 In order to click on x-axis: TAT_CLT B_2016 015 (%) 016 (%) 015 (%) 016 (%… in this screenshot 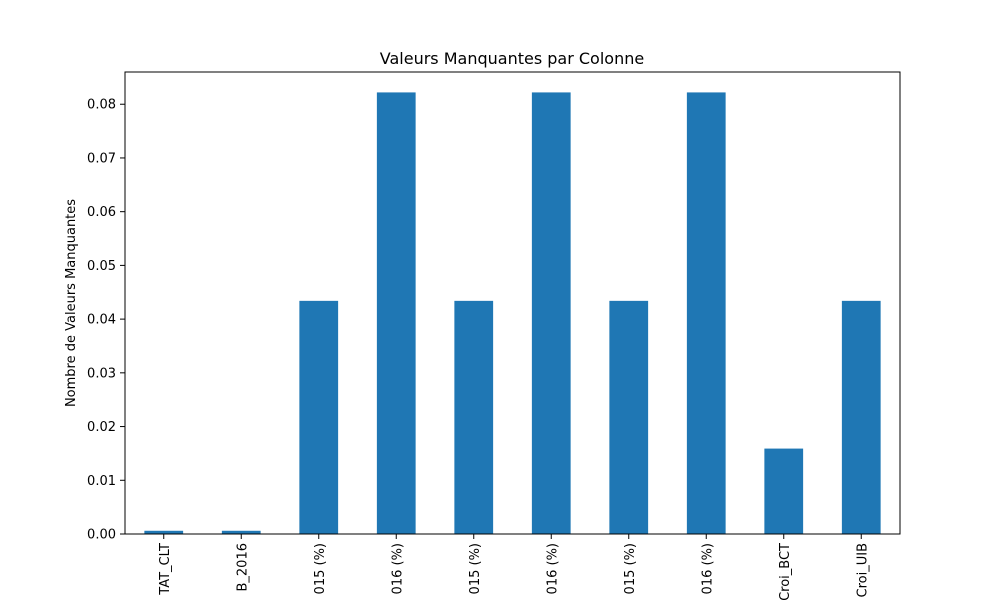, I will do `click(514, 567)`.